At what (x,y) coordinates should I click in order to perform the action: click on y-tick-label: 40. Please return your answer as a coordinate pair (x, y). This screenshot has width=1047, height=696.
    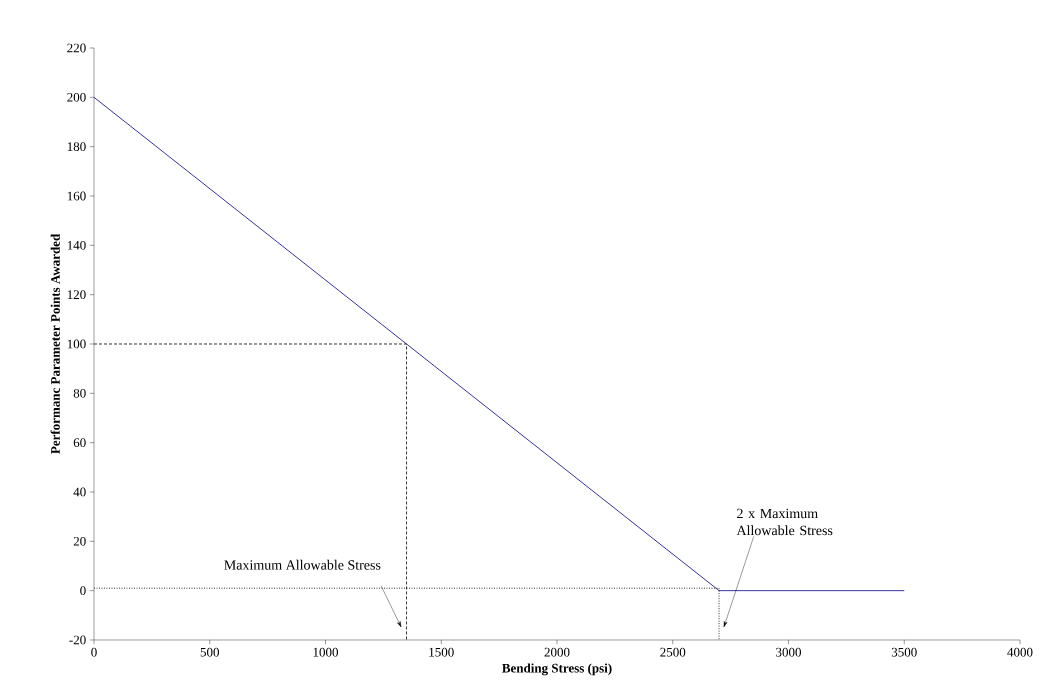
    Looking at the image, I should click on (79, 492).